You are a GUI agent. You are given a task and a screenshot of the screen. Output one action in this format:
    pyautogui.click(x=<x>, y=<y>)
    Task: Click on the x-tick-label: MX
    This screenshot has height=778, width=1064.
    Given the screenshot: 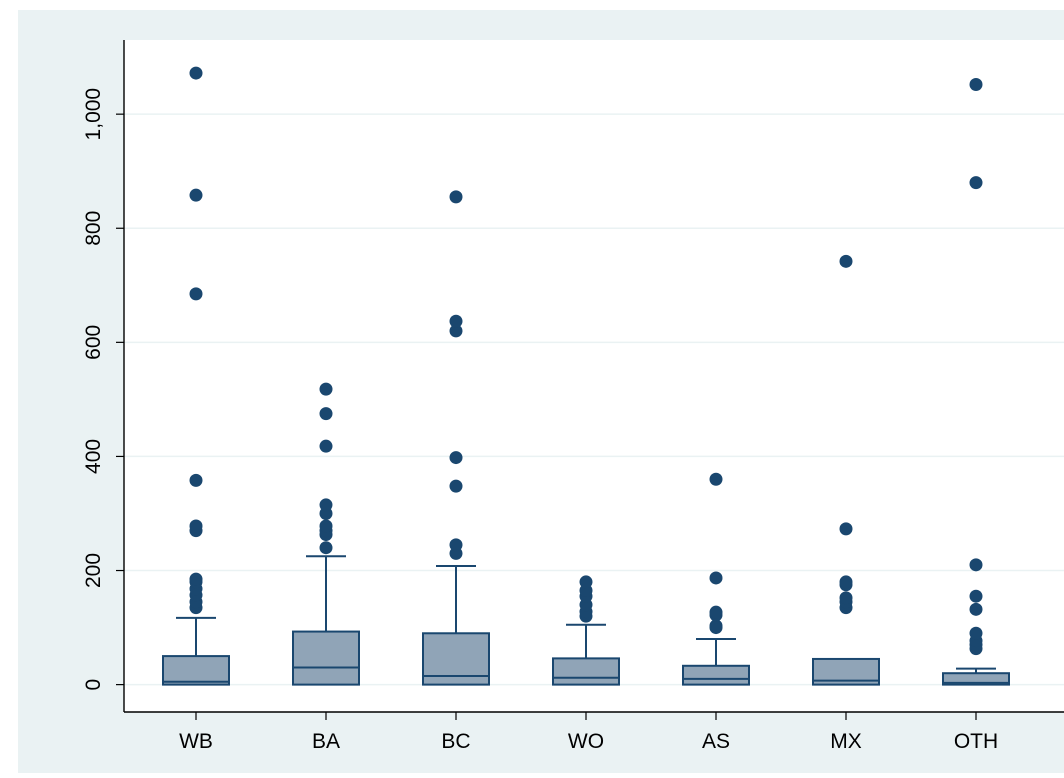 What is the action you would take?
    pyautogui.click(x=846, y=741)
    